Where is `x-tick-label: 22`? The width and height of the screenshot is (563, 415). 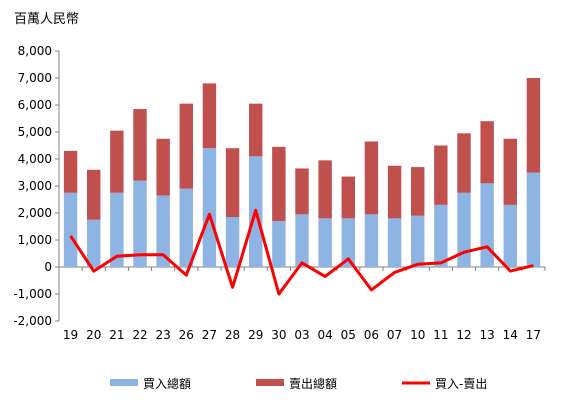 x-tick-label: 22 is located at coordinates (139, 335).